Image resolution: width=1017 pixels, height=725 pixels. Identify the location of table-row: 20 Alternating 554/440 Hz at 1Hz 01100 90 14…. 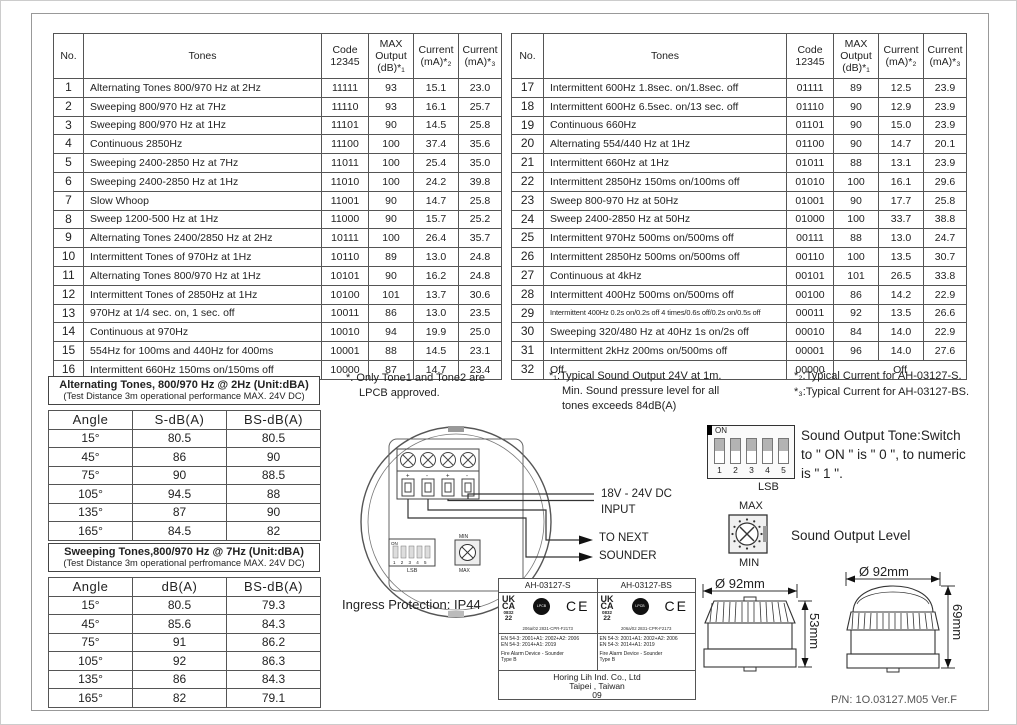
(739, 144).